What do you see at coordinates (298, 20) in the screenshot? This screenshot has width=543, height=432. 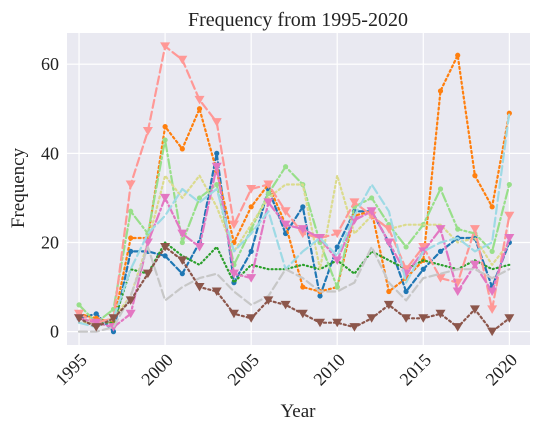 I see `chart-title: Frequency from 1995-2020` at bounding box center [298, 20].